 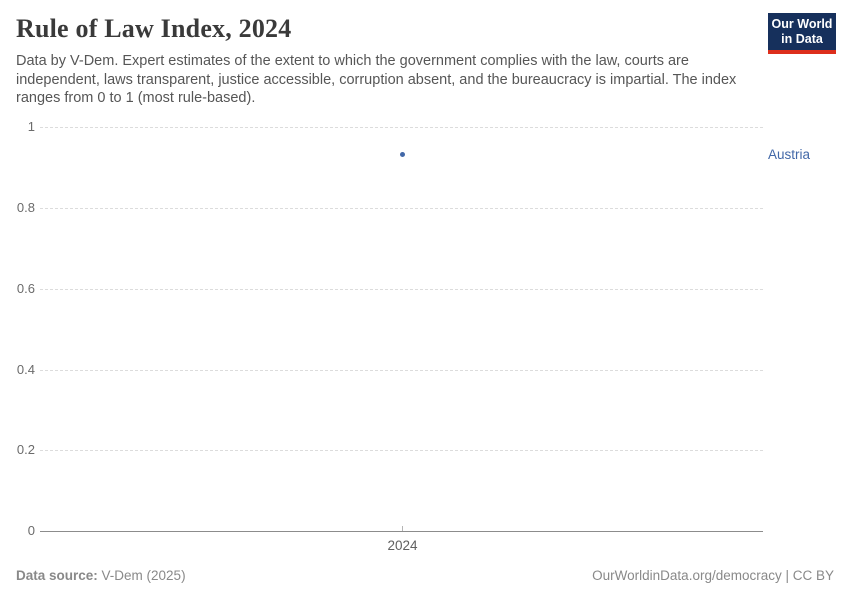 I want to click on data-source-value: V-Dem (2025), so click(x=141, y=575).